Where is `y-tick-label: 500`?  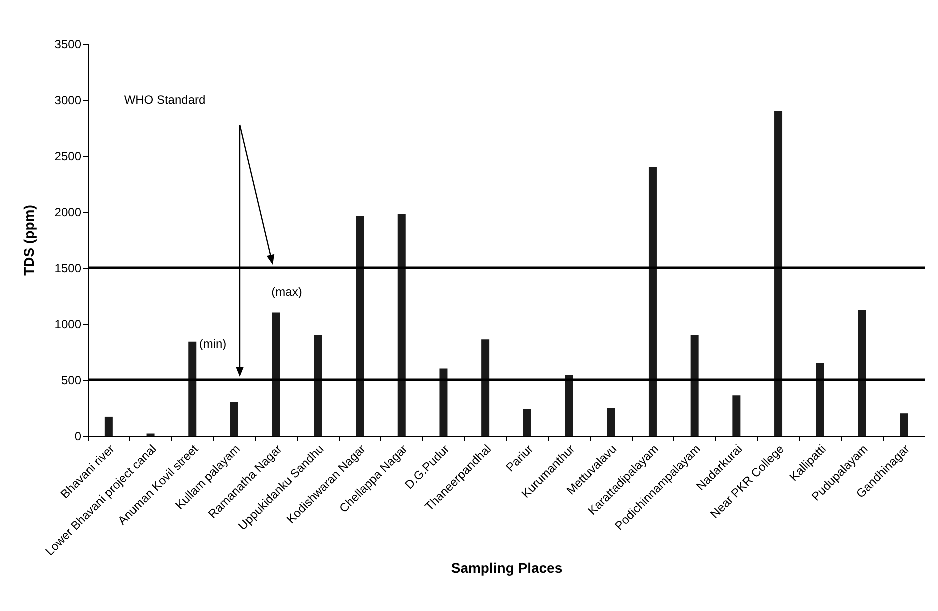 y-tick-label: 500 is located at coordinates (71, 381).